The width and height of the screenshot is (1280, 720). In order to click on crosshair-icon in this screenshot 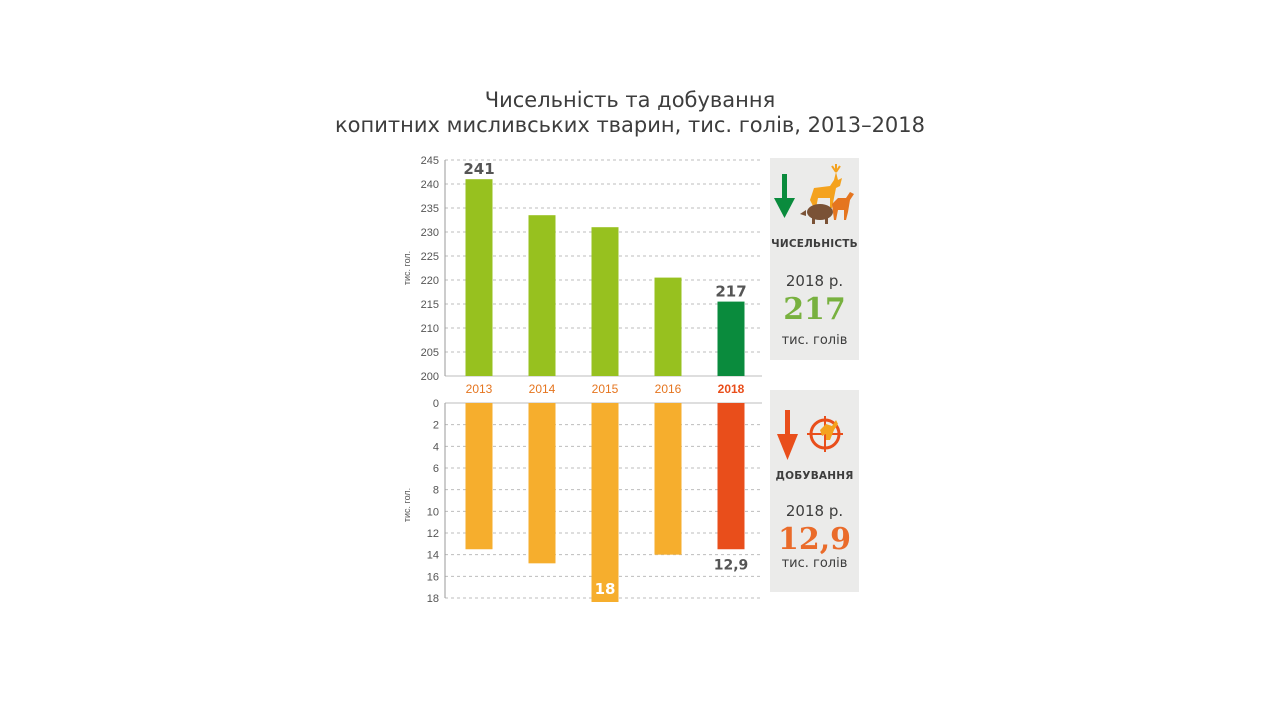, I will do `click(825, 434)`.